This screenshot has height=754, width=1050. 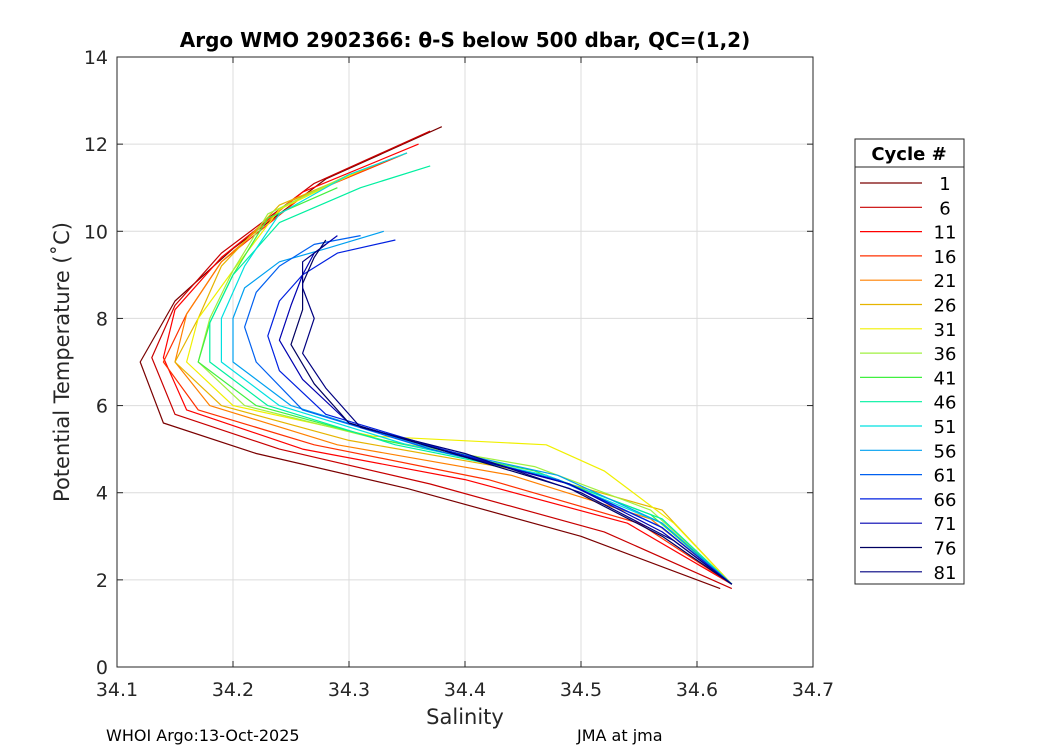 I want to click on legend-label-cycle-76: 76, so click(x=945, y=549).